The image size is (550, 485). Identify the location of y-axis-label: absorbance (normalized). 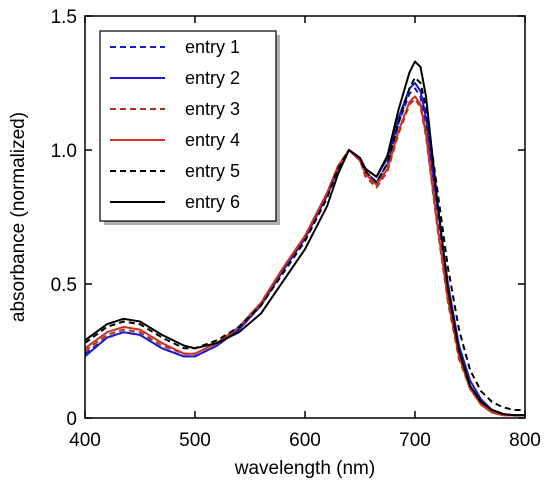
(18, 217).